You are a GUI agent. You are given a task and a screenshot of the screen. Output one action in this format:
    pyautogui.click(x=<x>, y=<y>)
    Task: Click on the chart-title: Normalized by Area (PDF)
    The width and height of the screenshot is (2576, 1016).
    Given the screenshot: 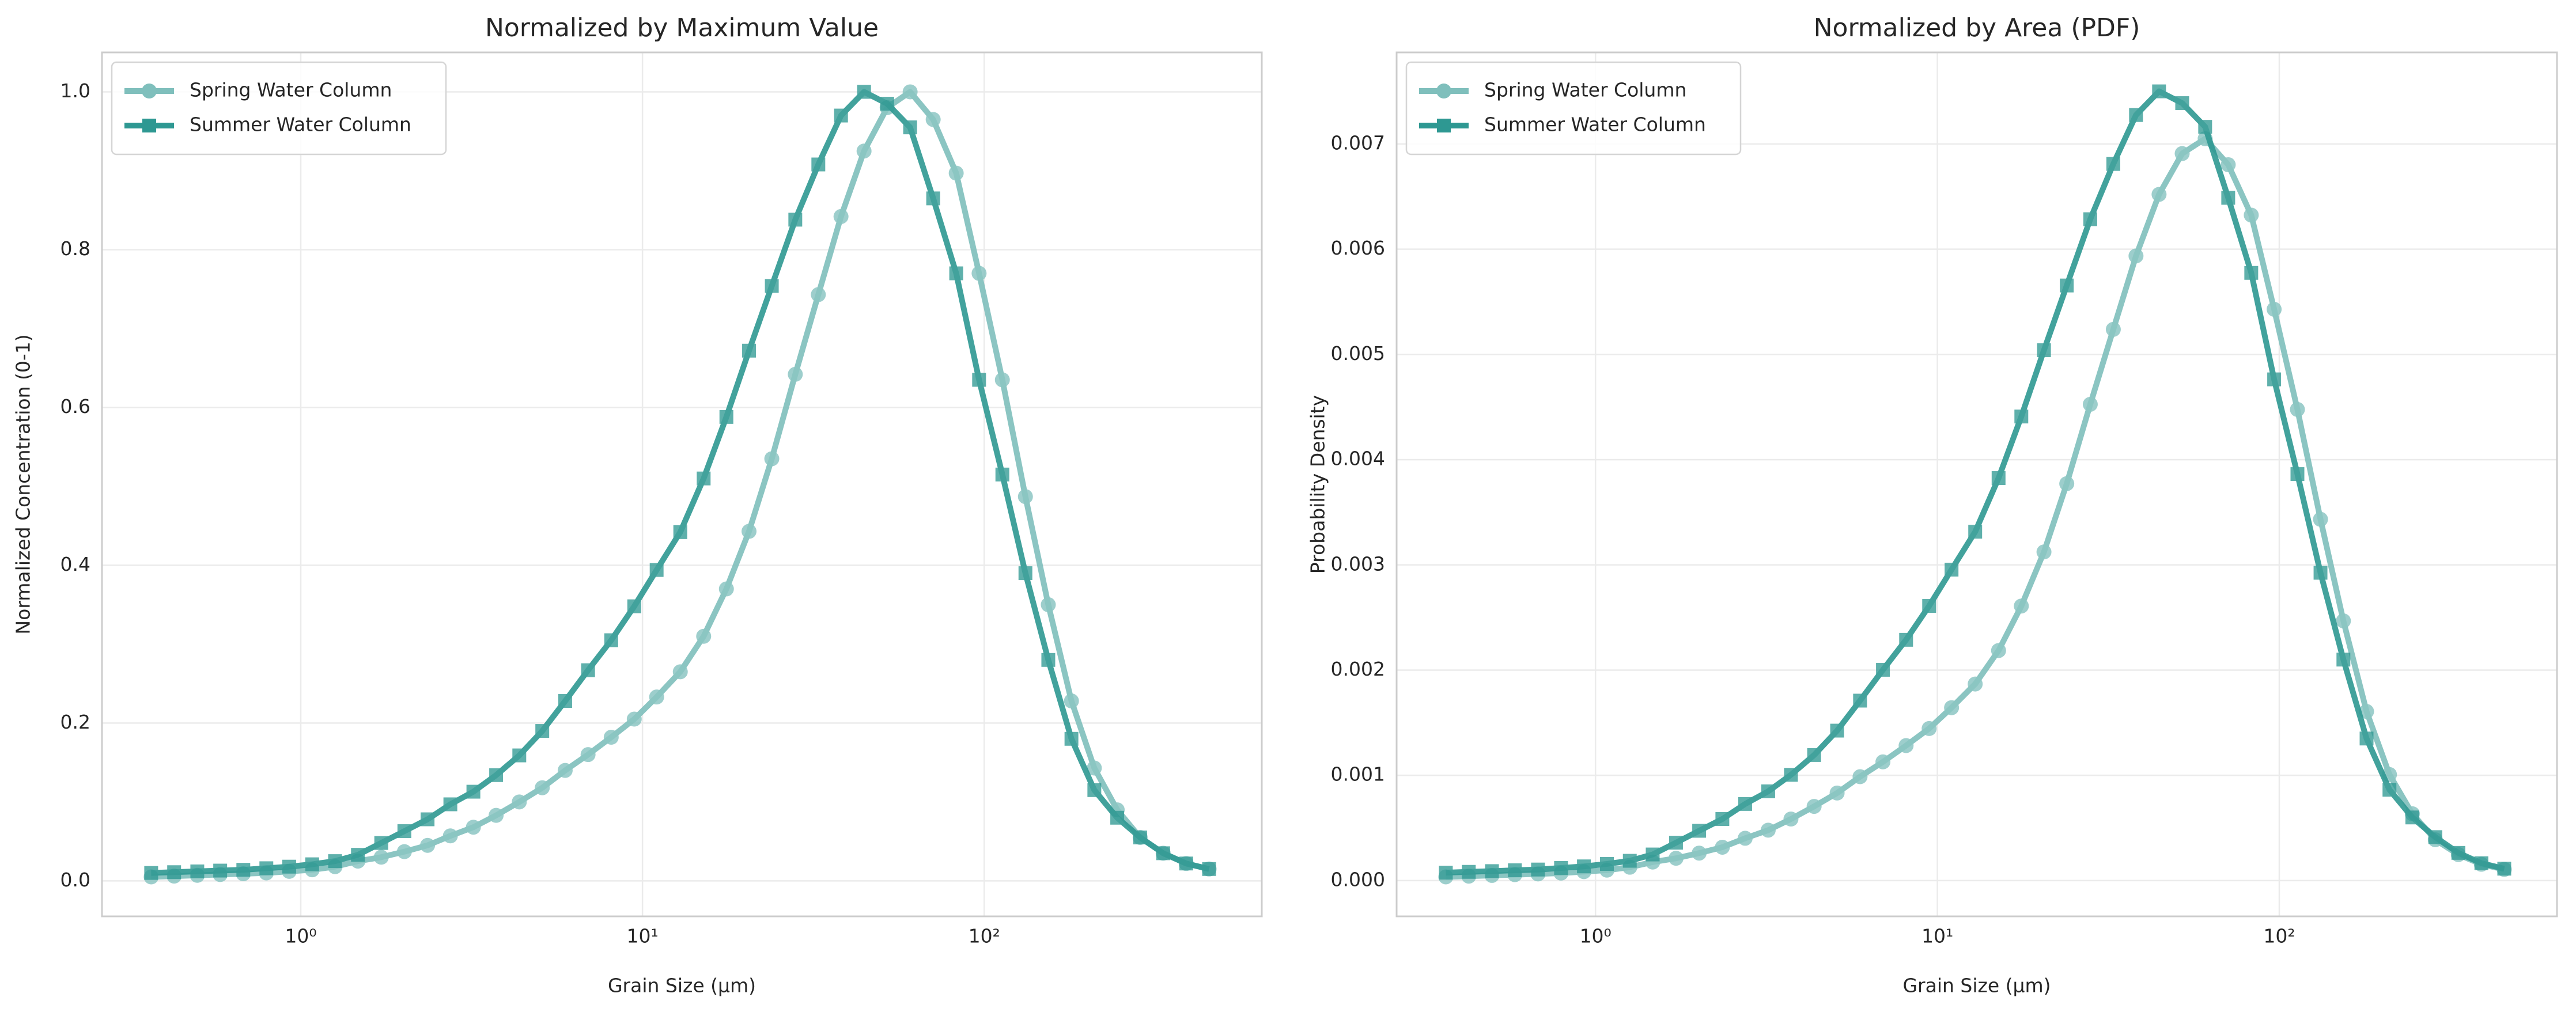 What is the action you would take?
    pyautogui.click(x=1977, y=28)
    